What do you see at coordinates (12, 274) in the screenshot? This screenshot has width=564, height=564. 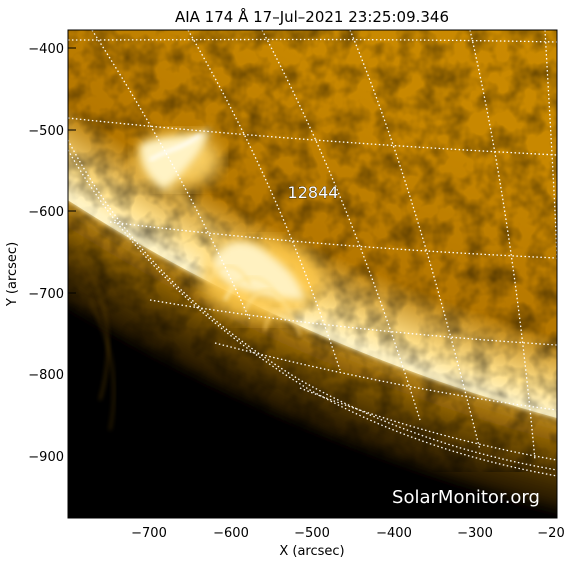 I see `y-axis-label: Y (arcsec)` at bounding box center [12, 274].